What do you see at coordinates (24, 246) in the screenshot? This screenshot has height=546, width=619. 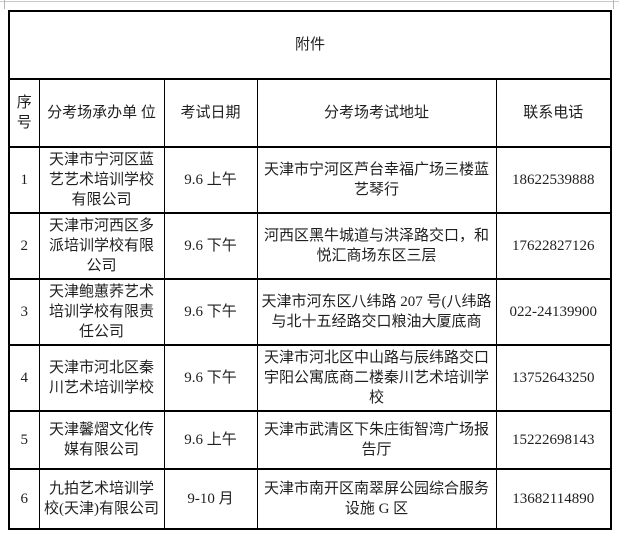 I see `cell-no: 2` at bounding box center [24, 246].